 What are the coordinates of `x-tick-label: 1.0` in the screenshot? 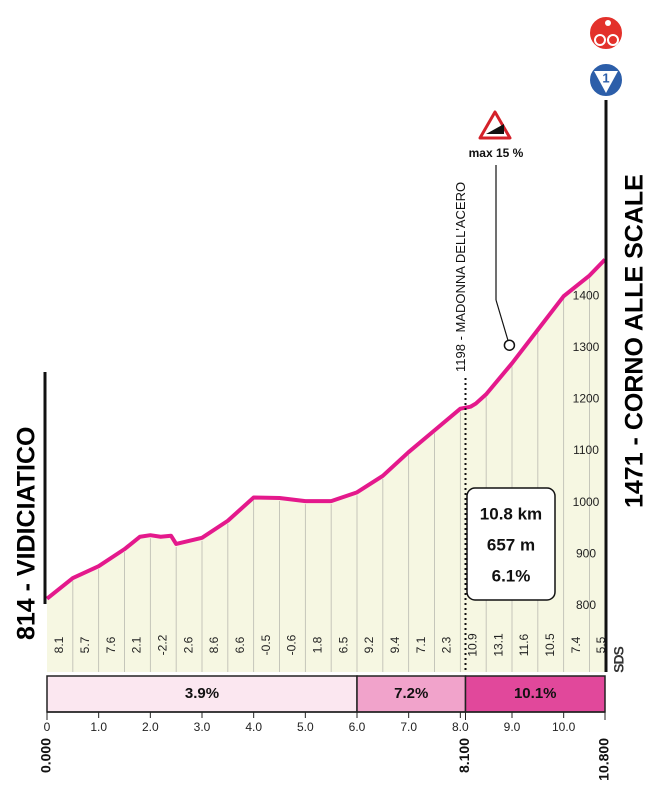 It's located at (98, 727).